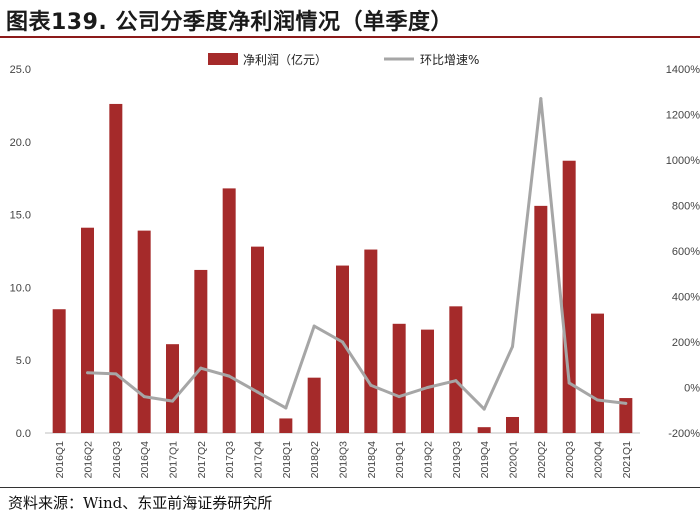 This screenshot has width=700, height=517. I want to click on x-axis-tick-label: 2017Q2, so click(202, 460).